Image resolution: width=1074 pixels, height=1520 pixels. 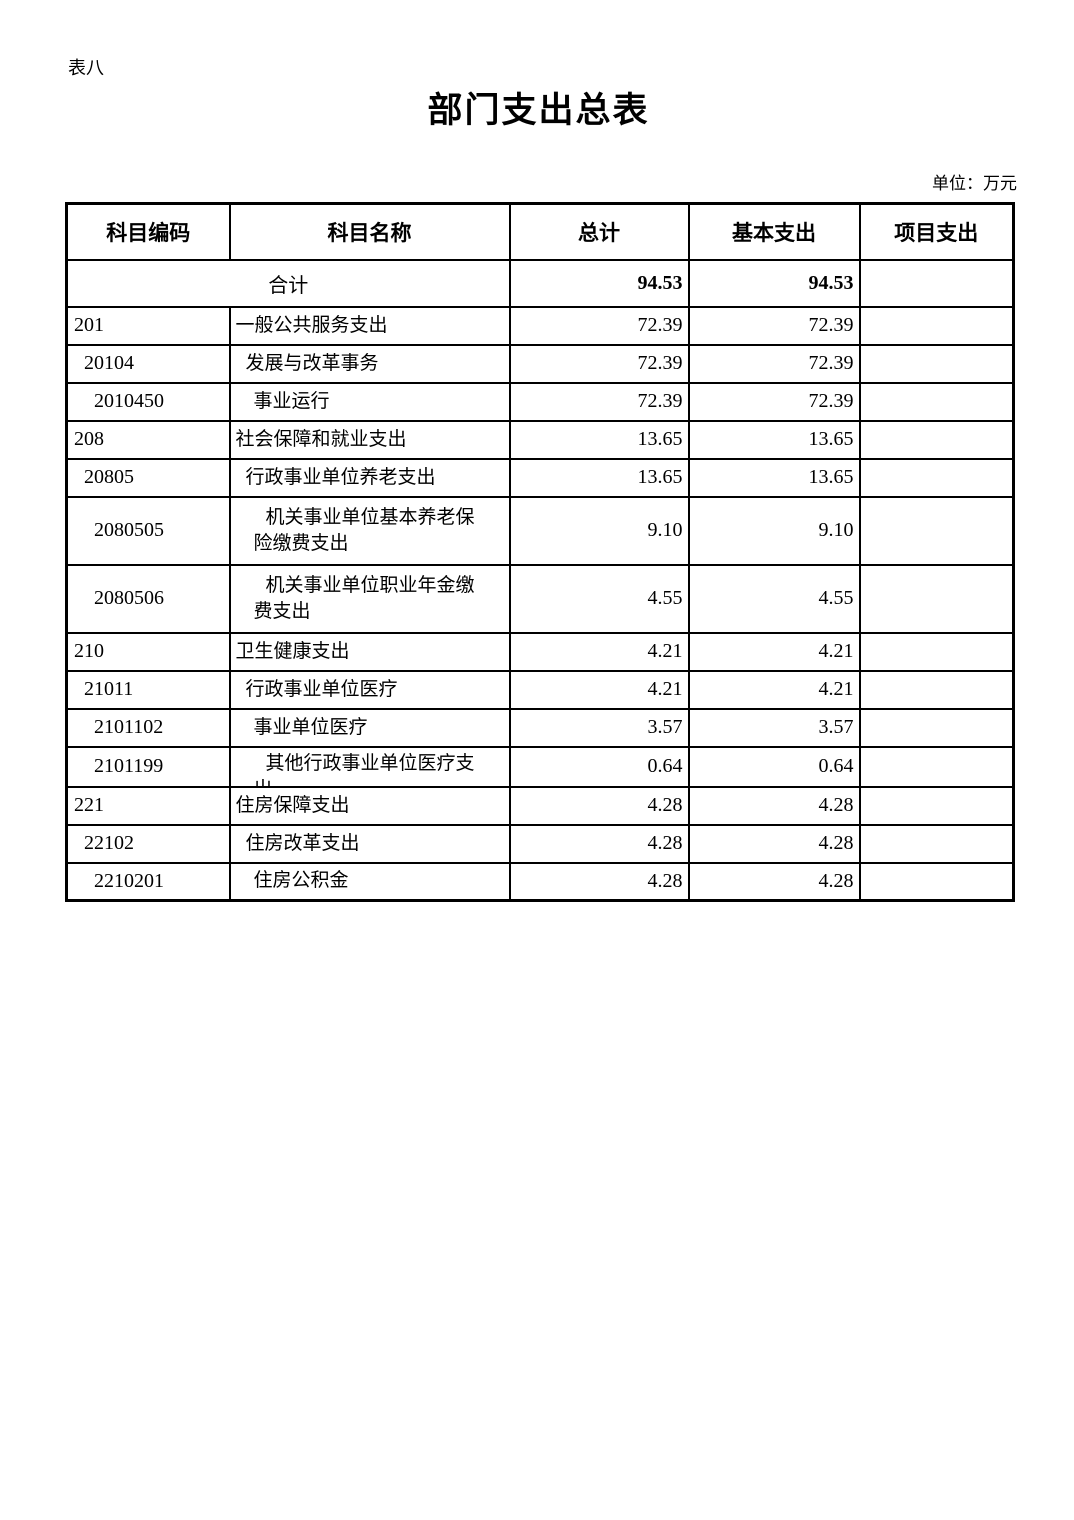 What do you see at coordinates (148, 805) in the screenshot?
I see `subject-code-cell: 221` at bounding box center [148, 805].